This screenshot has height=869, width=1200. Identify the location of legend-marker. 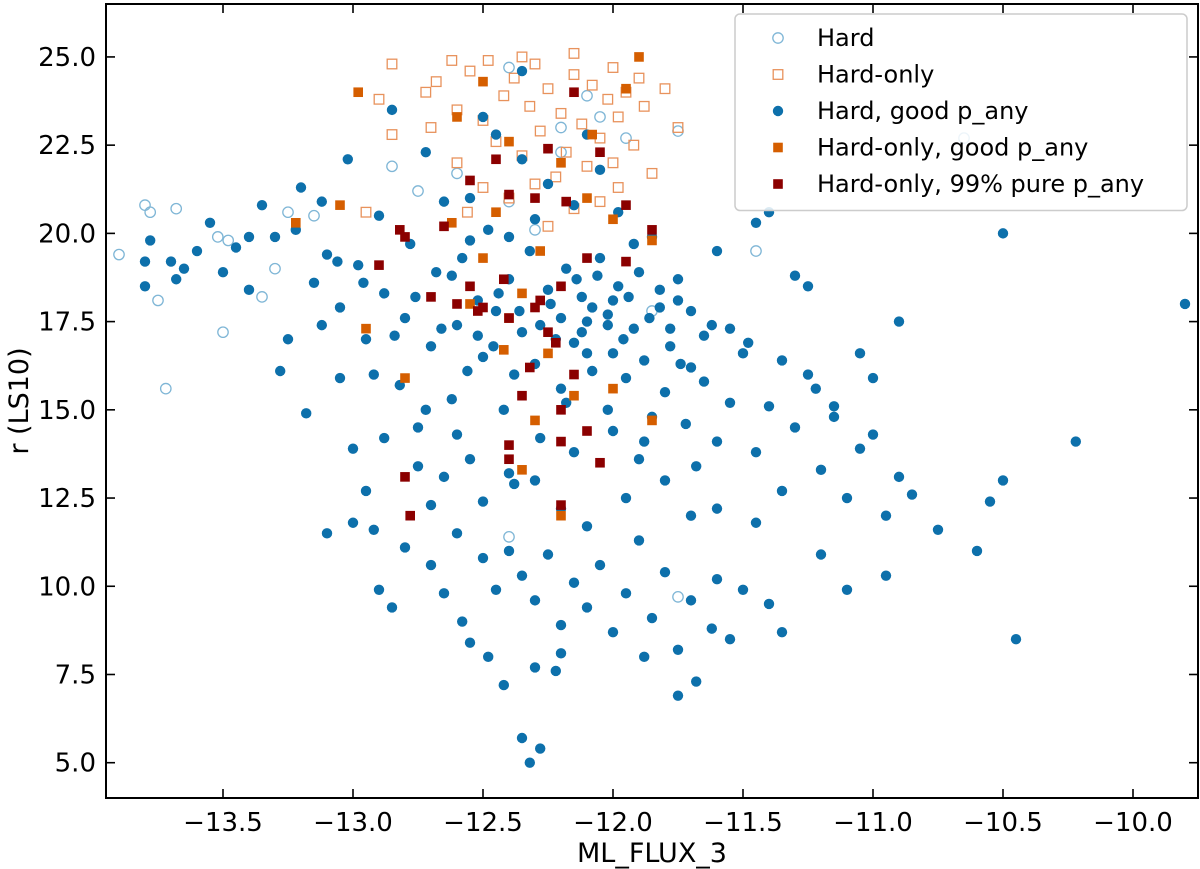
(778, 184).